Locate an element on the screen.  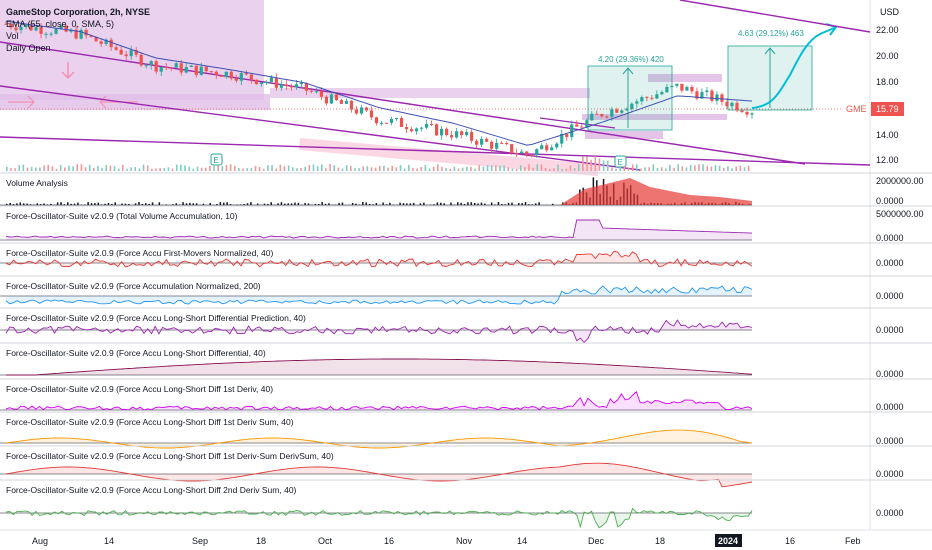
trendline-middle is located at coordinates (320, 128).